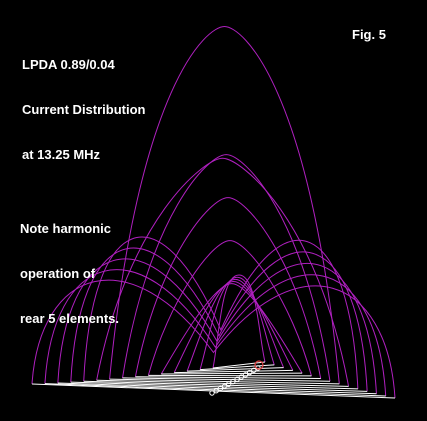 This screenshot has width=427, height=421. Describe the element at coordinates (369, 34) in the screenshot. I see `figure-label: Fig. 5` at that location.